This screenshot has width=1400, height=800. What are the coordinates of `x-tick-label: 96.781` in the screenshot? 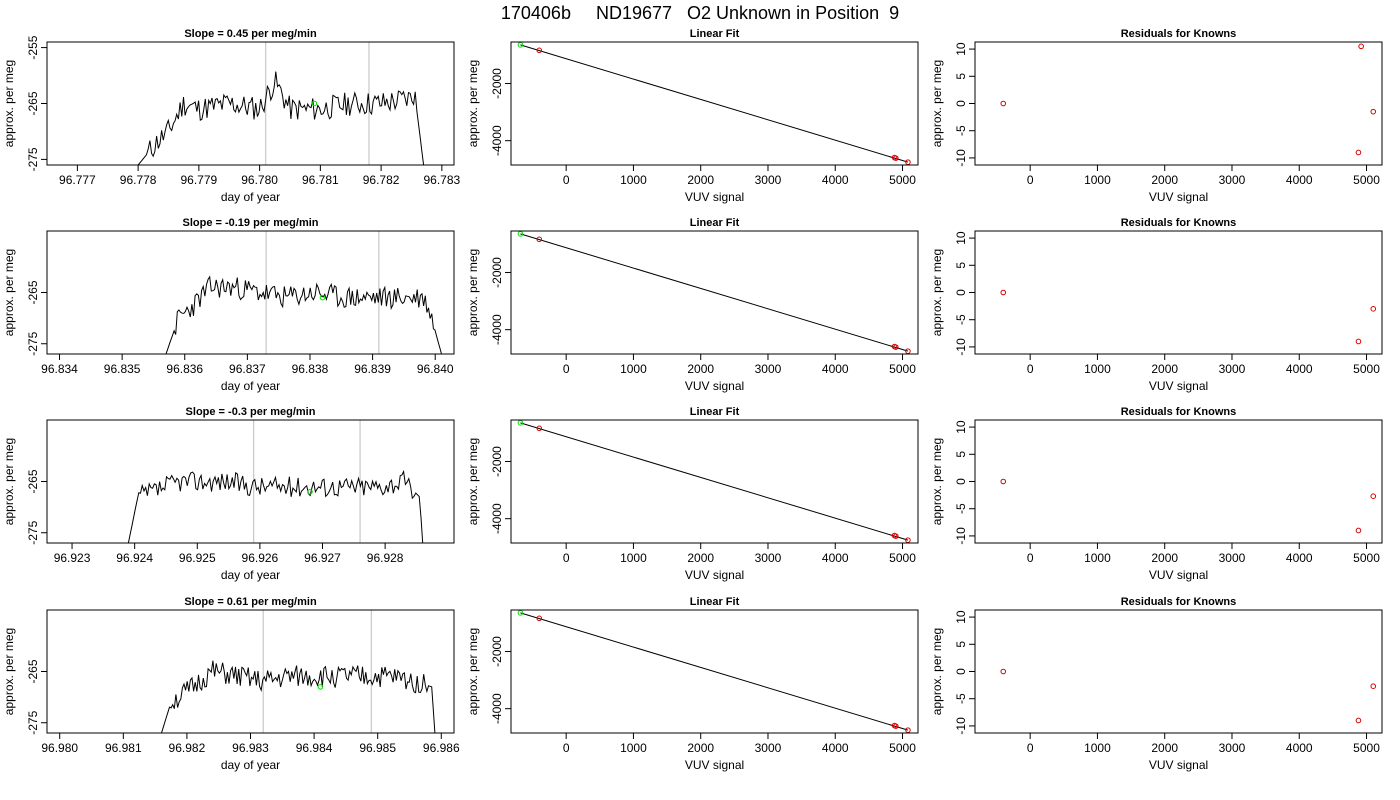 It's located at (320, 180).